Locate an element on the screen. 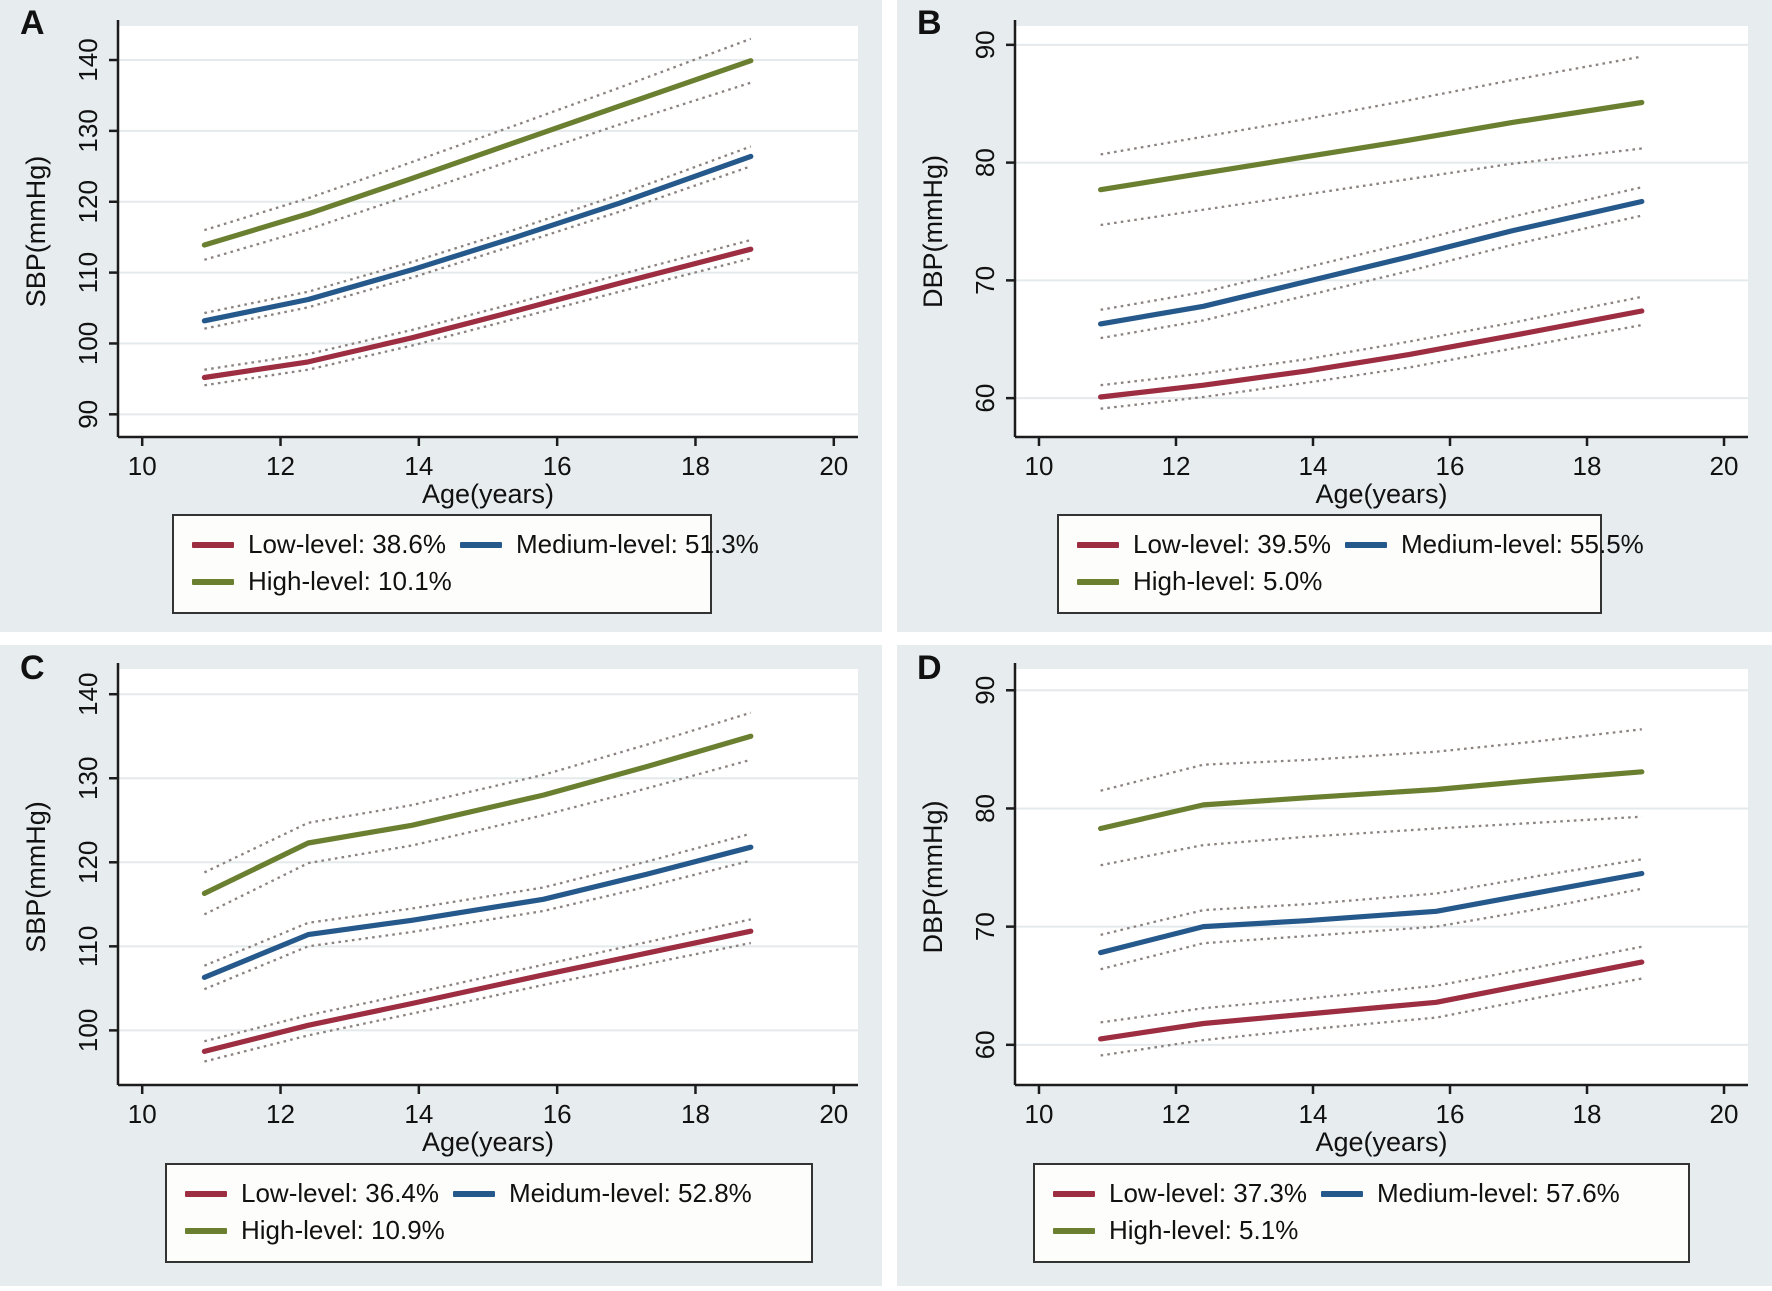 The width and height of the screenshot is (1772, 1291). legend-label-medium: Medium-level: 57.6% is located at coordinates (1498, 1193).